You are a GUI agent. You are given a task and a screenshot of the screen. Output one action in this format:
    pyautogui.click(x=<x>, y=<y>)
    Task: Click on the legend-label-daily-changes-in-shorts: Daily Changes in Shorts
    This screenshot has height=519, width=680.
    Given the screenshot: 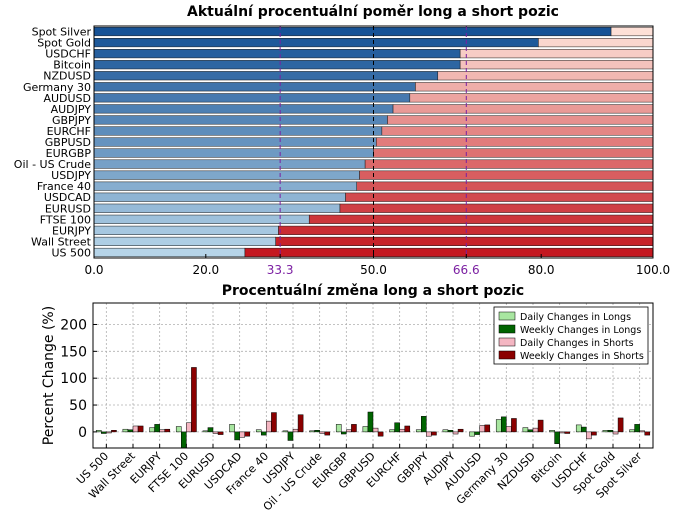 What is the action you would take?
    pyautogui.click(x=577, y=343)
    